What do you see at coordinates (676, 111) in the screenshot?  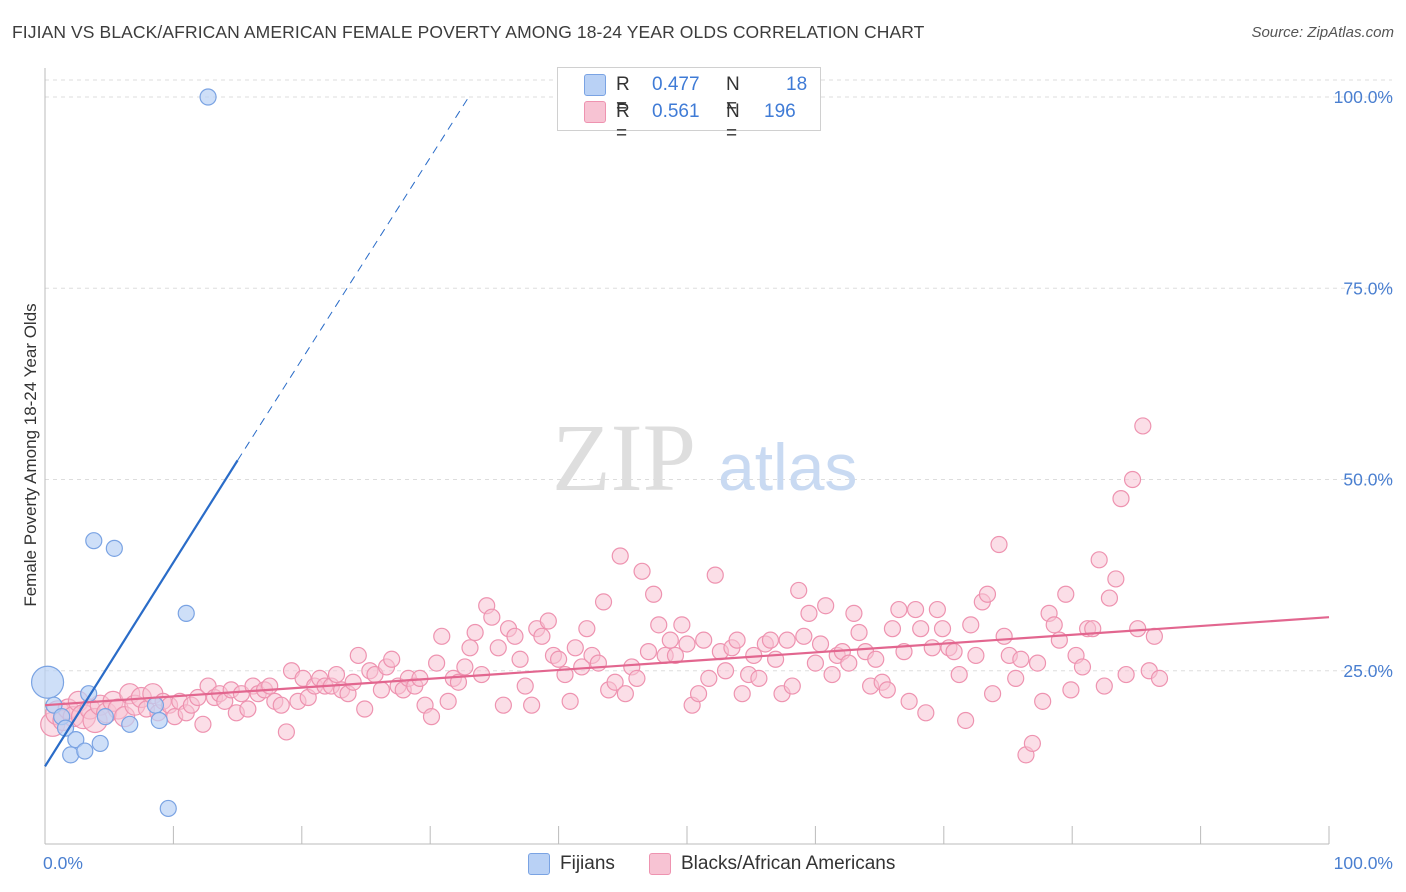 I see `legend-r-value: 0.561` at bounding box center [676, 111].